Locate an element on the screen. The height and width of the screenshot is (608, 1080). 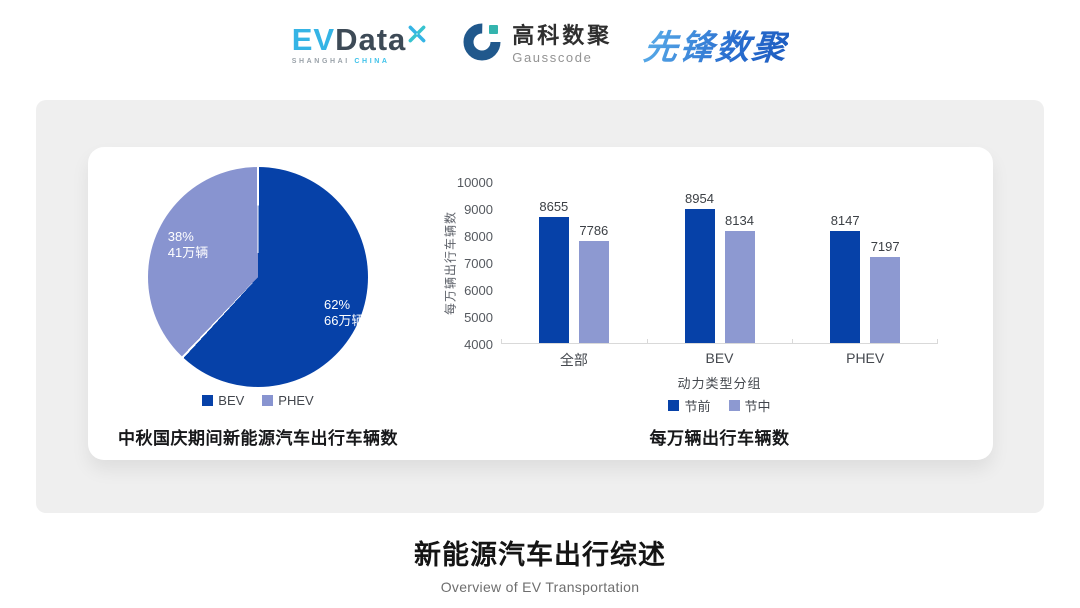
pie-phev-value: 41万辆 is located at coordinates (188, 252).